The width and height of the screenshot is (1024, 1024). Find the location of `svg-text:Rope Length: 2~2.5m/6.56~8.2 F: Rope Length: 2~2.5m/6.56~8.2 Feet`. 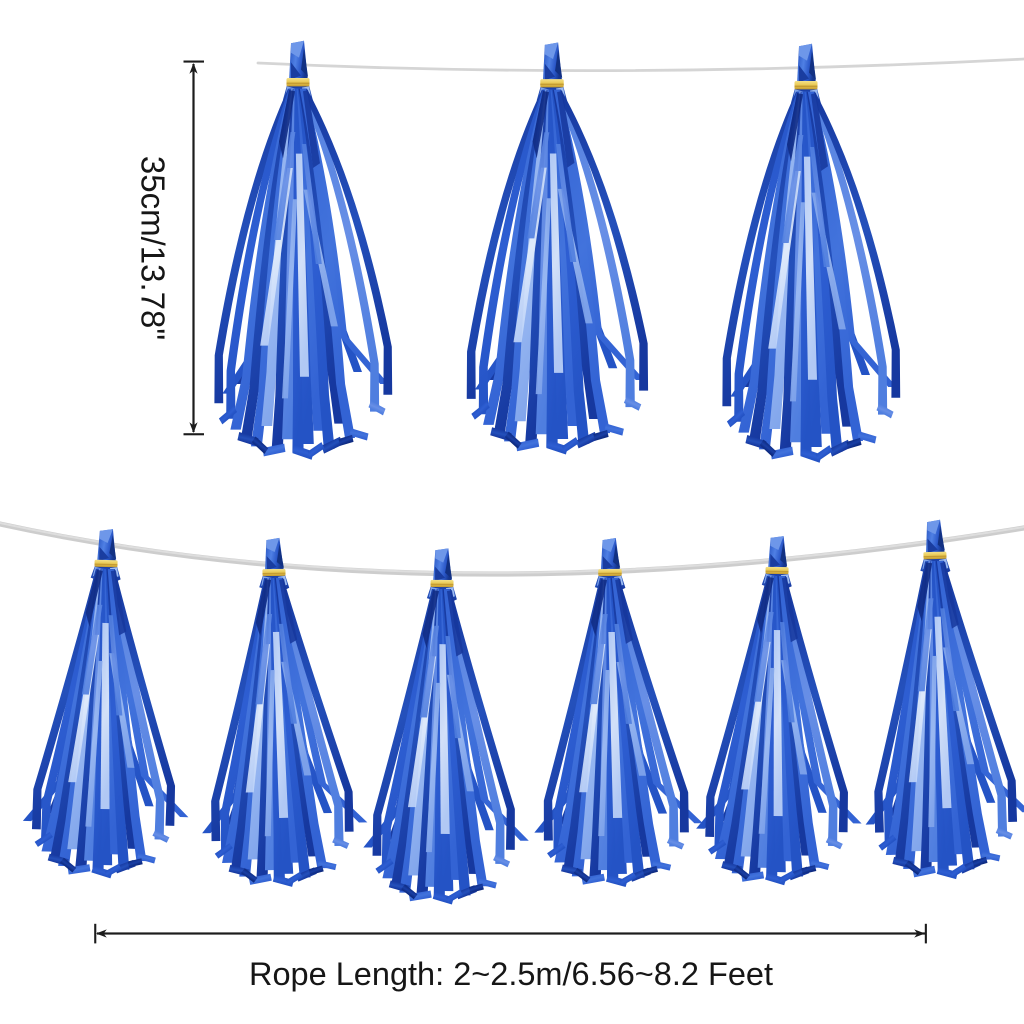

svg-text:Rope Length: 2~2.5m/6.56~8.2 F: Rope Length: 2~2.5m/6.56~8.2 Feet is located at coordinates (511, 974).